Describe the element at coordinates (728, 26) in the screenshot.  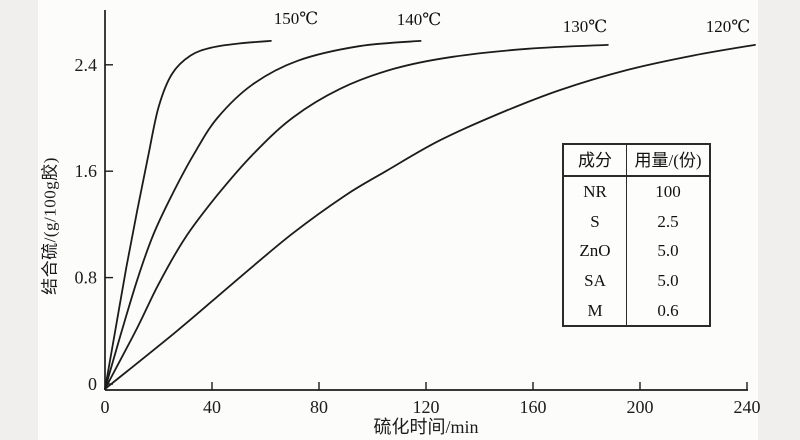
I see `curve-label-120c: 120℃` at that location.